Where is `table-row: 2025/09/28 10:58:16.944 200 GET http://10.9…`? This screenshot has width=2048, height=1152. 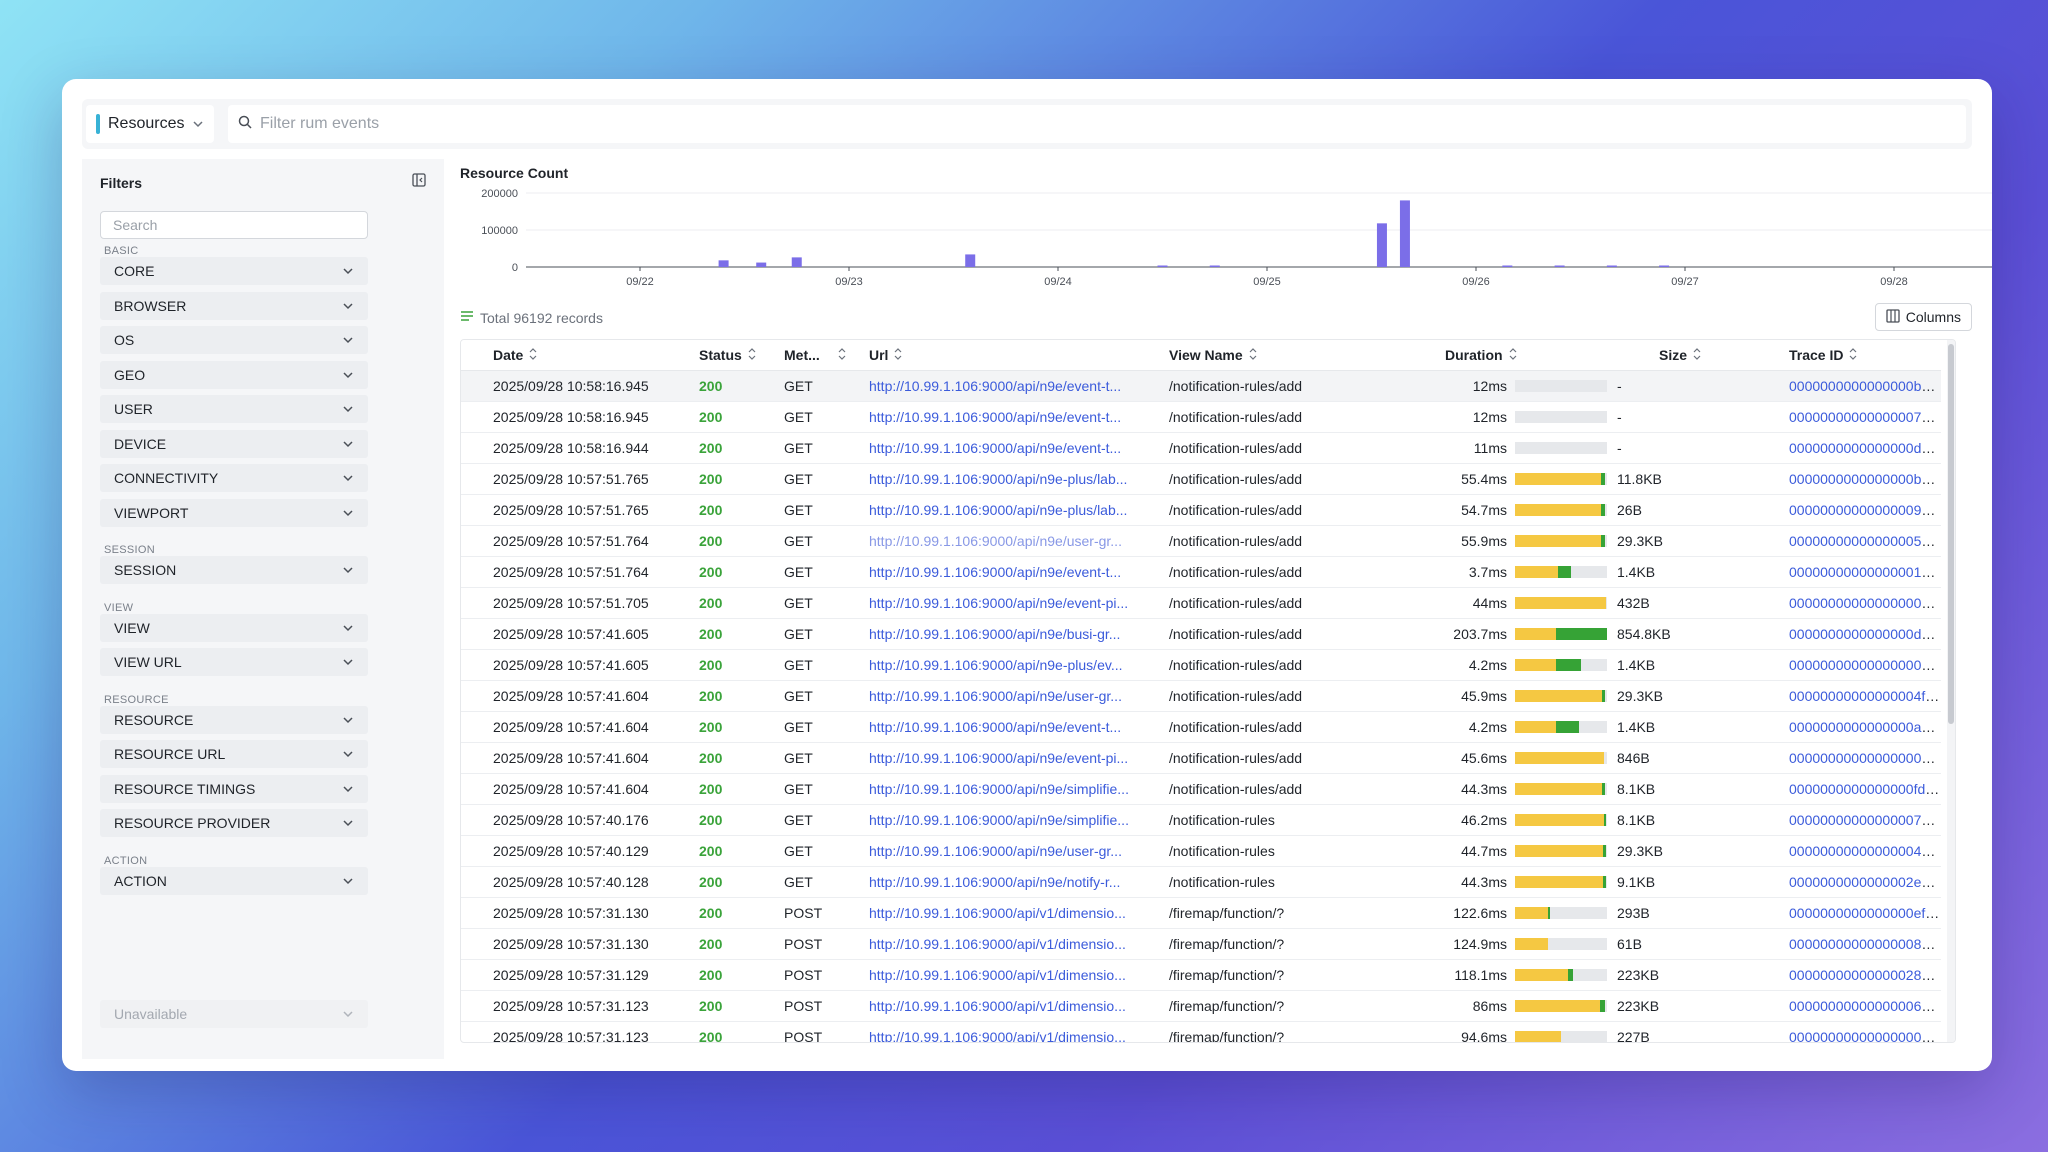
table-row: 2025/09/28 10:58:16.944 200 GET http://10.9… is located at coordinates (1201, 448).